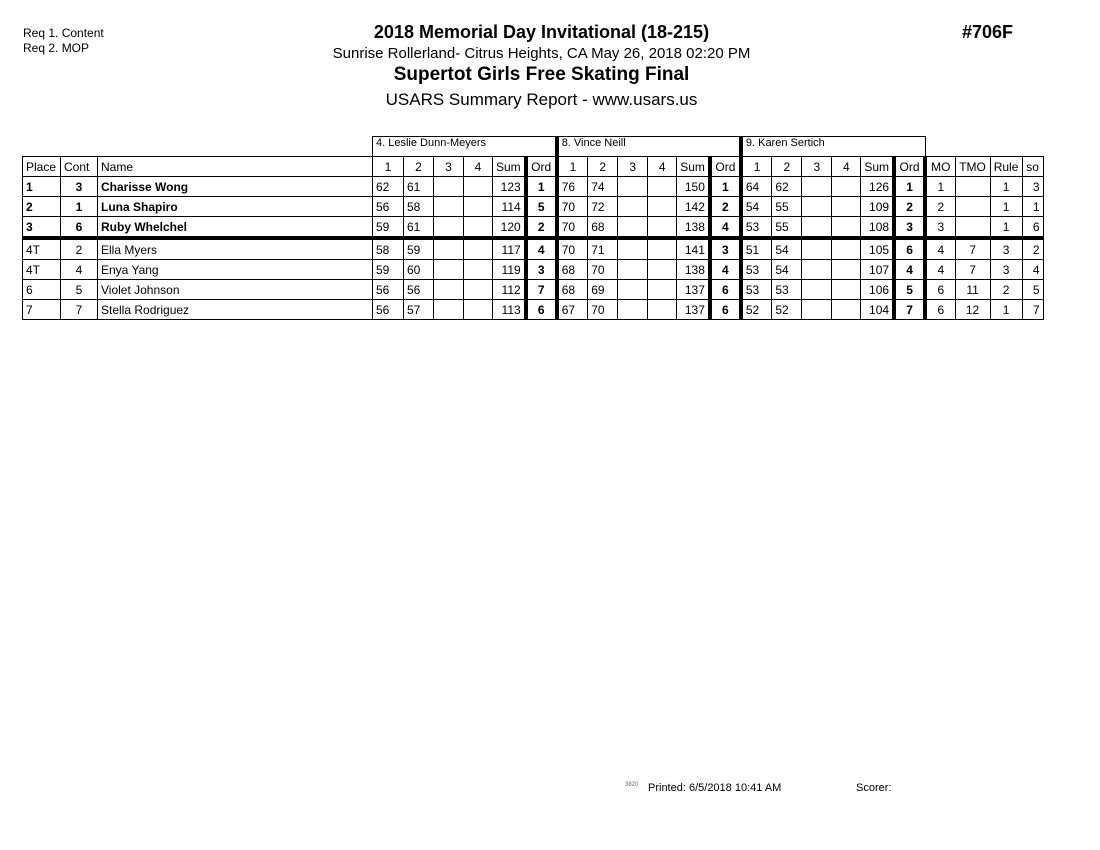 The image size is (1100, 850). I want to click on so-cell: 5, so click(1032, 289).